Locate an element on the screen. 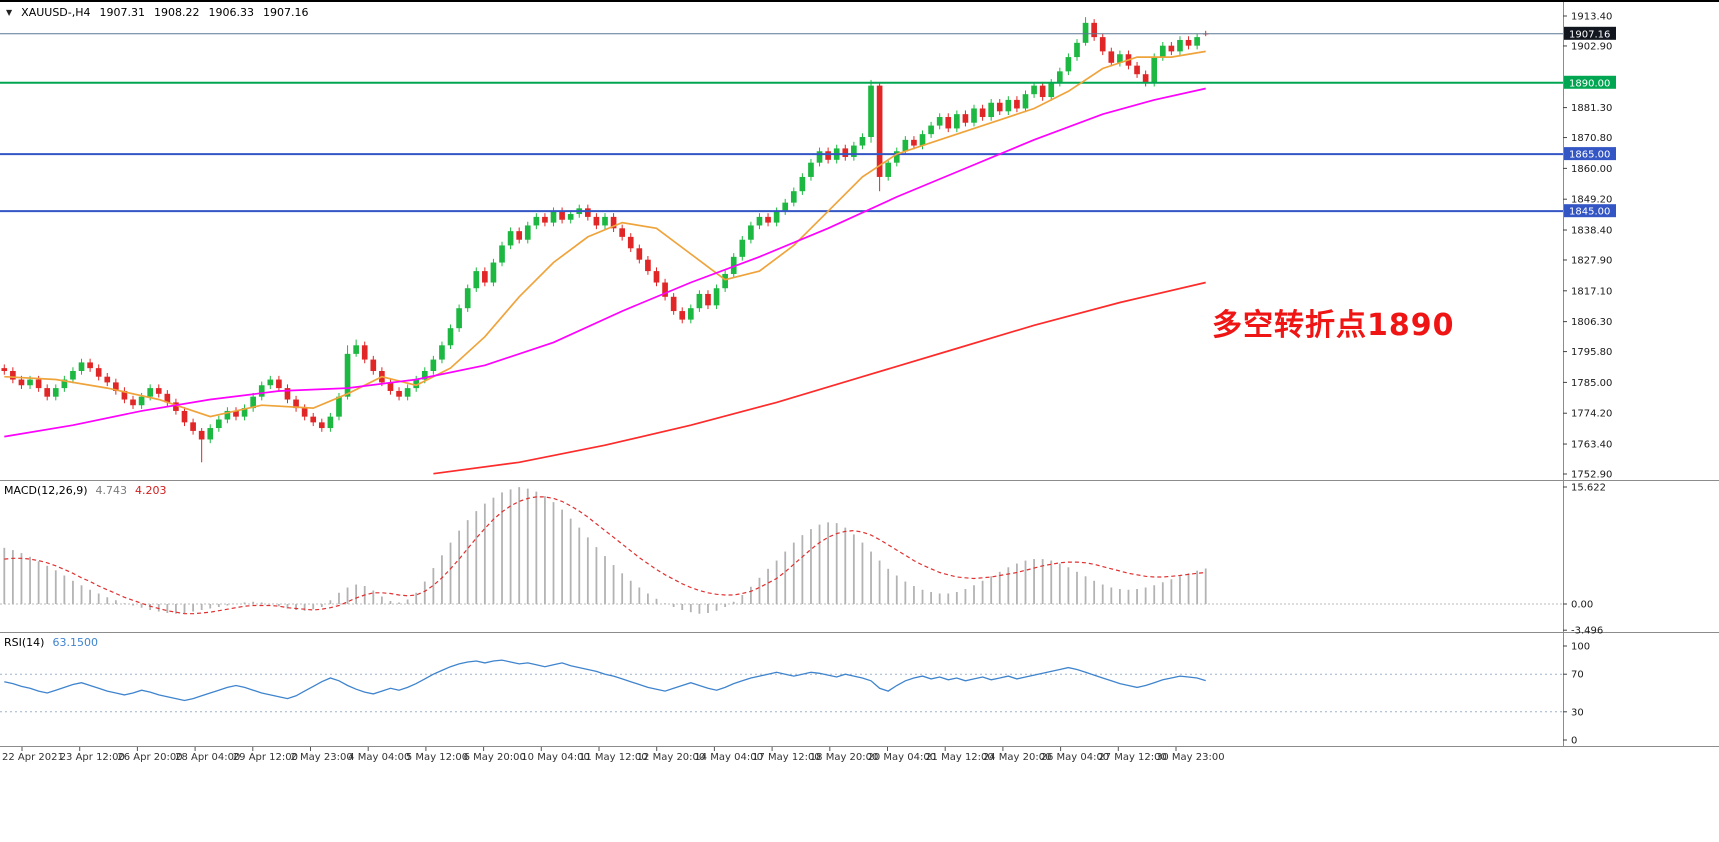  svg-text: 10 May 04:00 is located at coordinates (555, 757).